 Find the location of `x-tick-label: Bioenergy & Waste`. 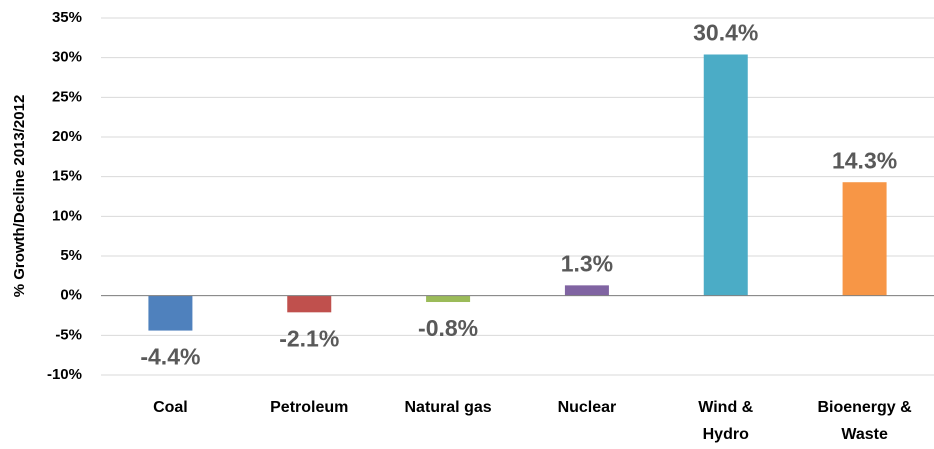

x-tick-label: Bioenergy & Waste is located at coordinates (864, 421).